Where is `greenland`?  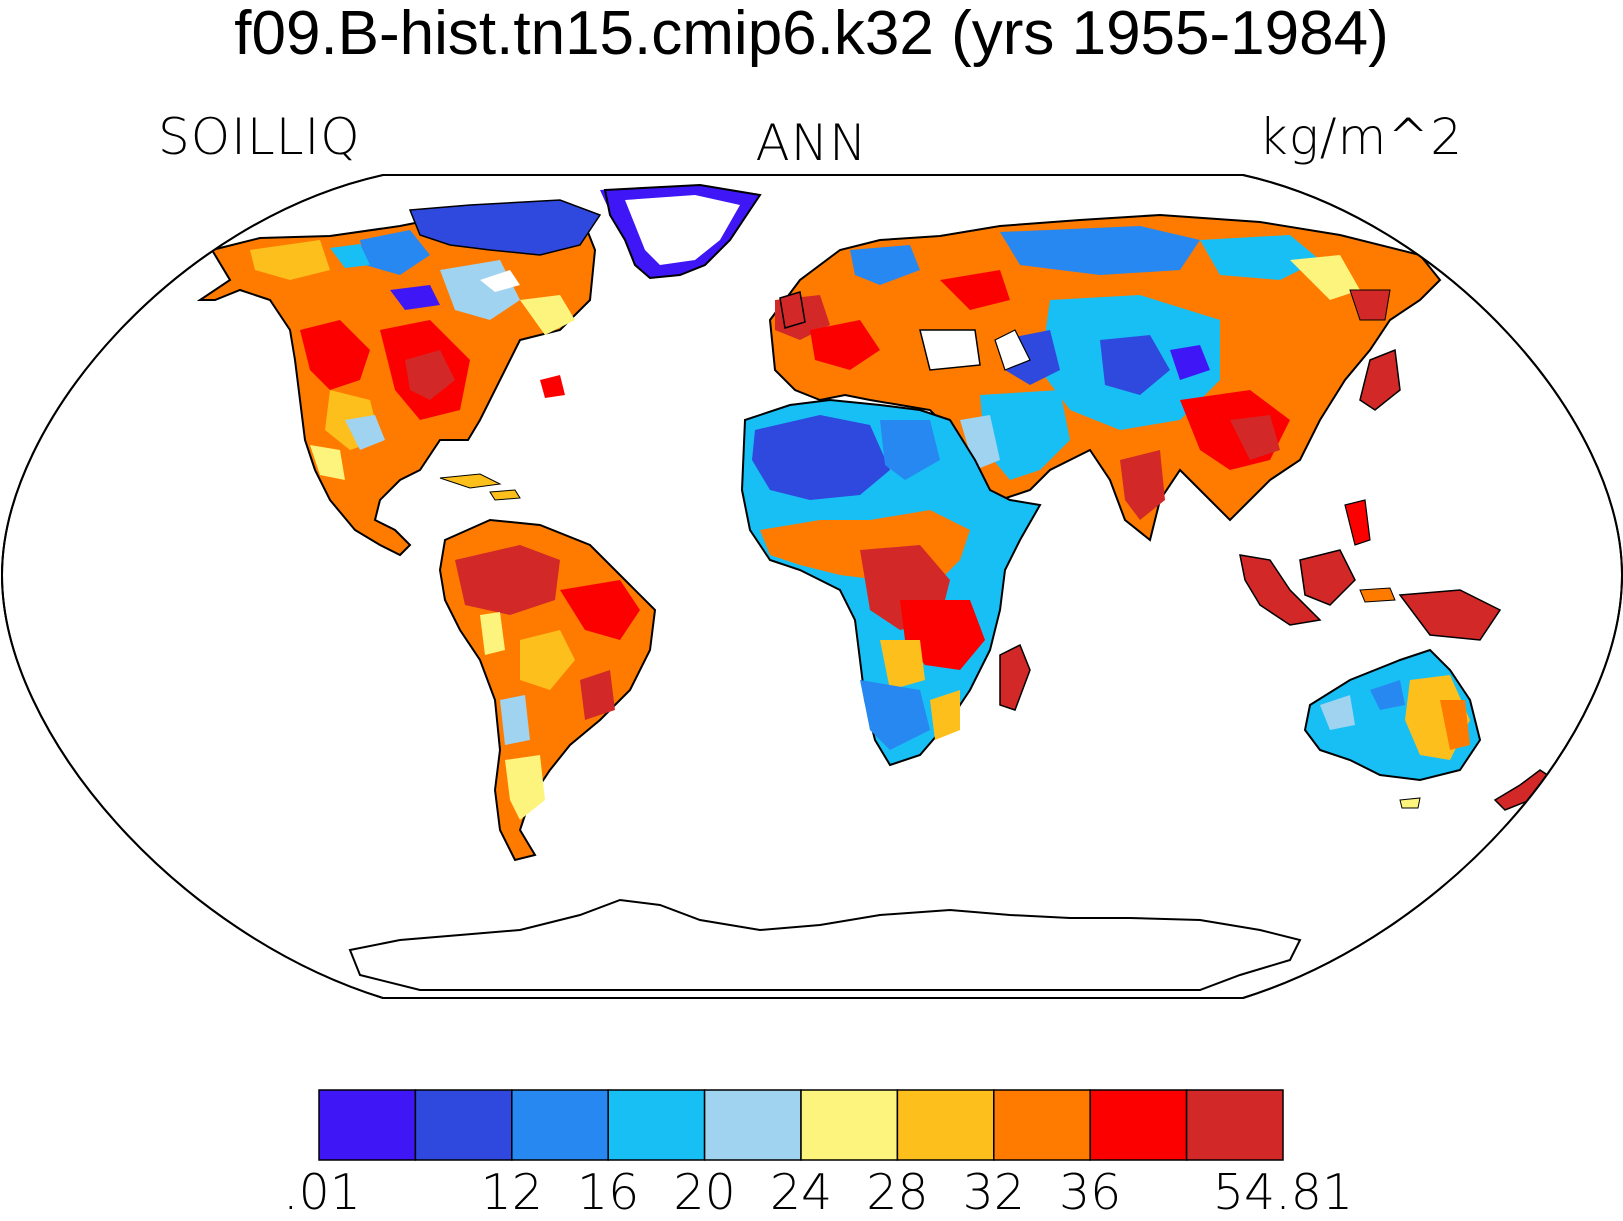
greenland is located at coordinates (682, 231).